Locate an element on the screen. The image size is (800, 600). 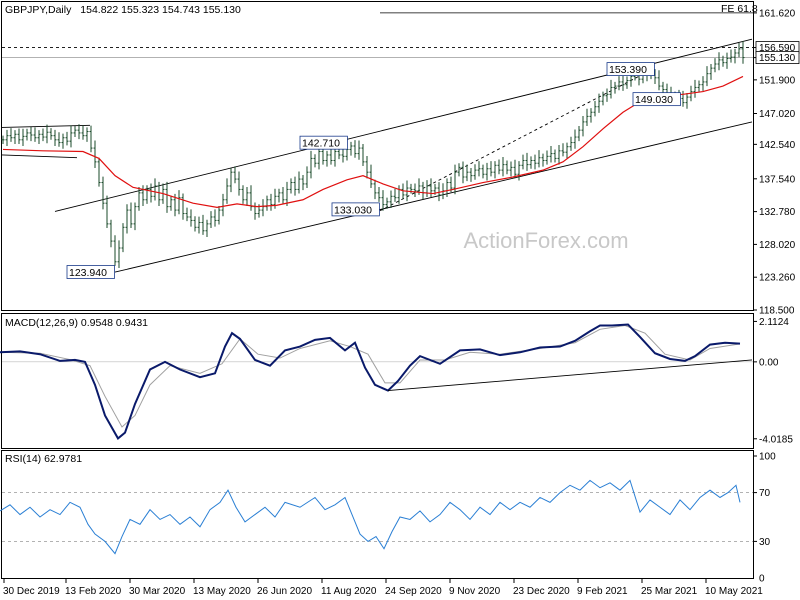
x-tick-label: 11 Aug 2020 is located at coordinates (349, 591).